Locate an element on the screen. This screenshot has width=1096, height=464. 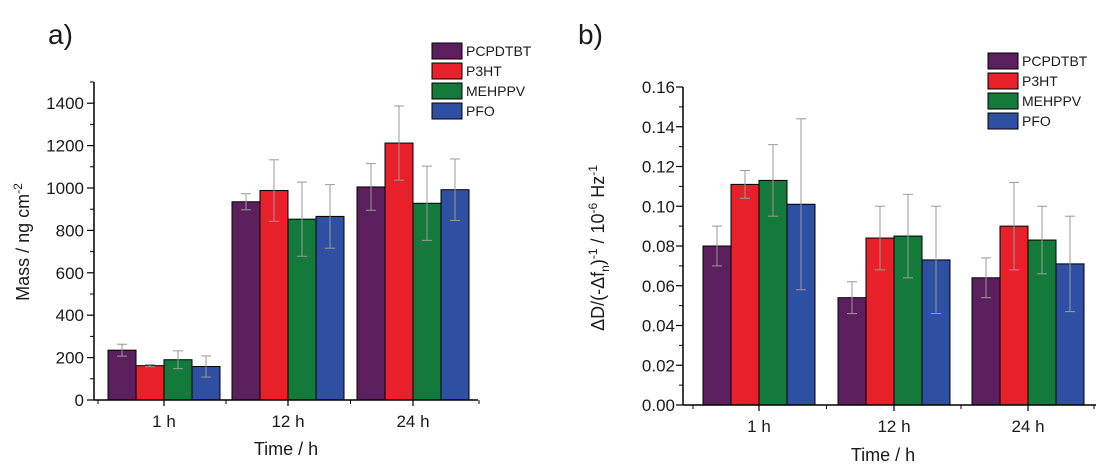
panel-a-legend-label-pfo: PFO is located at coordinates (480, 111).